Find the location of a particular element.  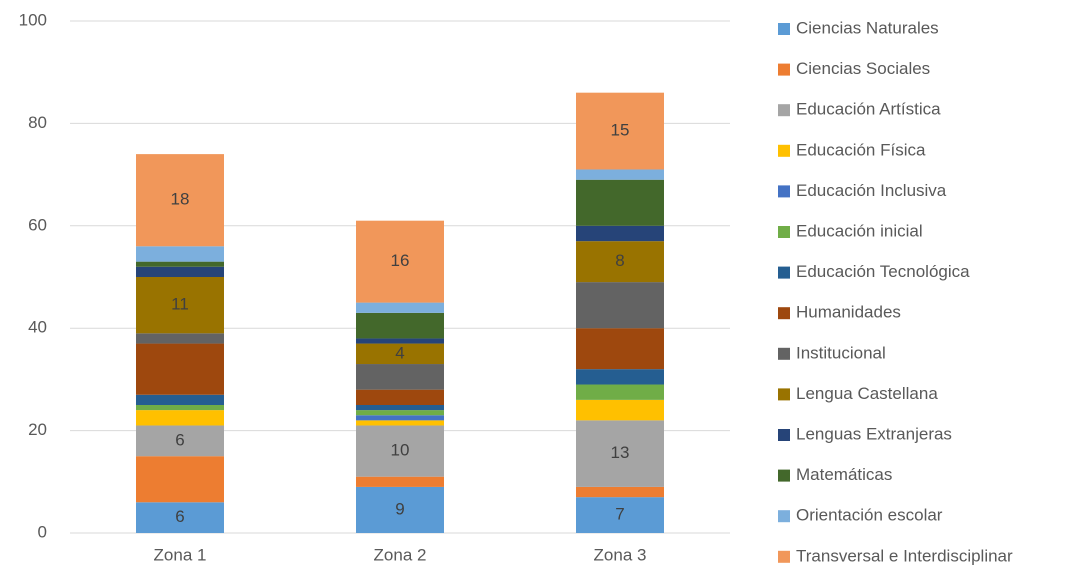

y-tick-label: 40 is located at coordinates (37, 327).